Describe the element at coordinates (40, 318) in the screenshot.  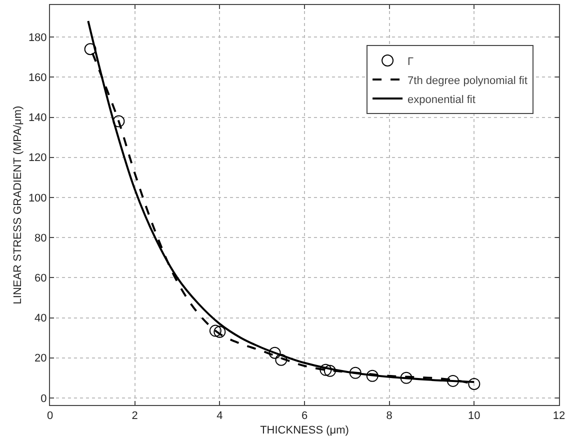
I see `y-tick-label: 40` at that location.